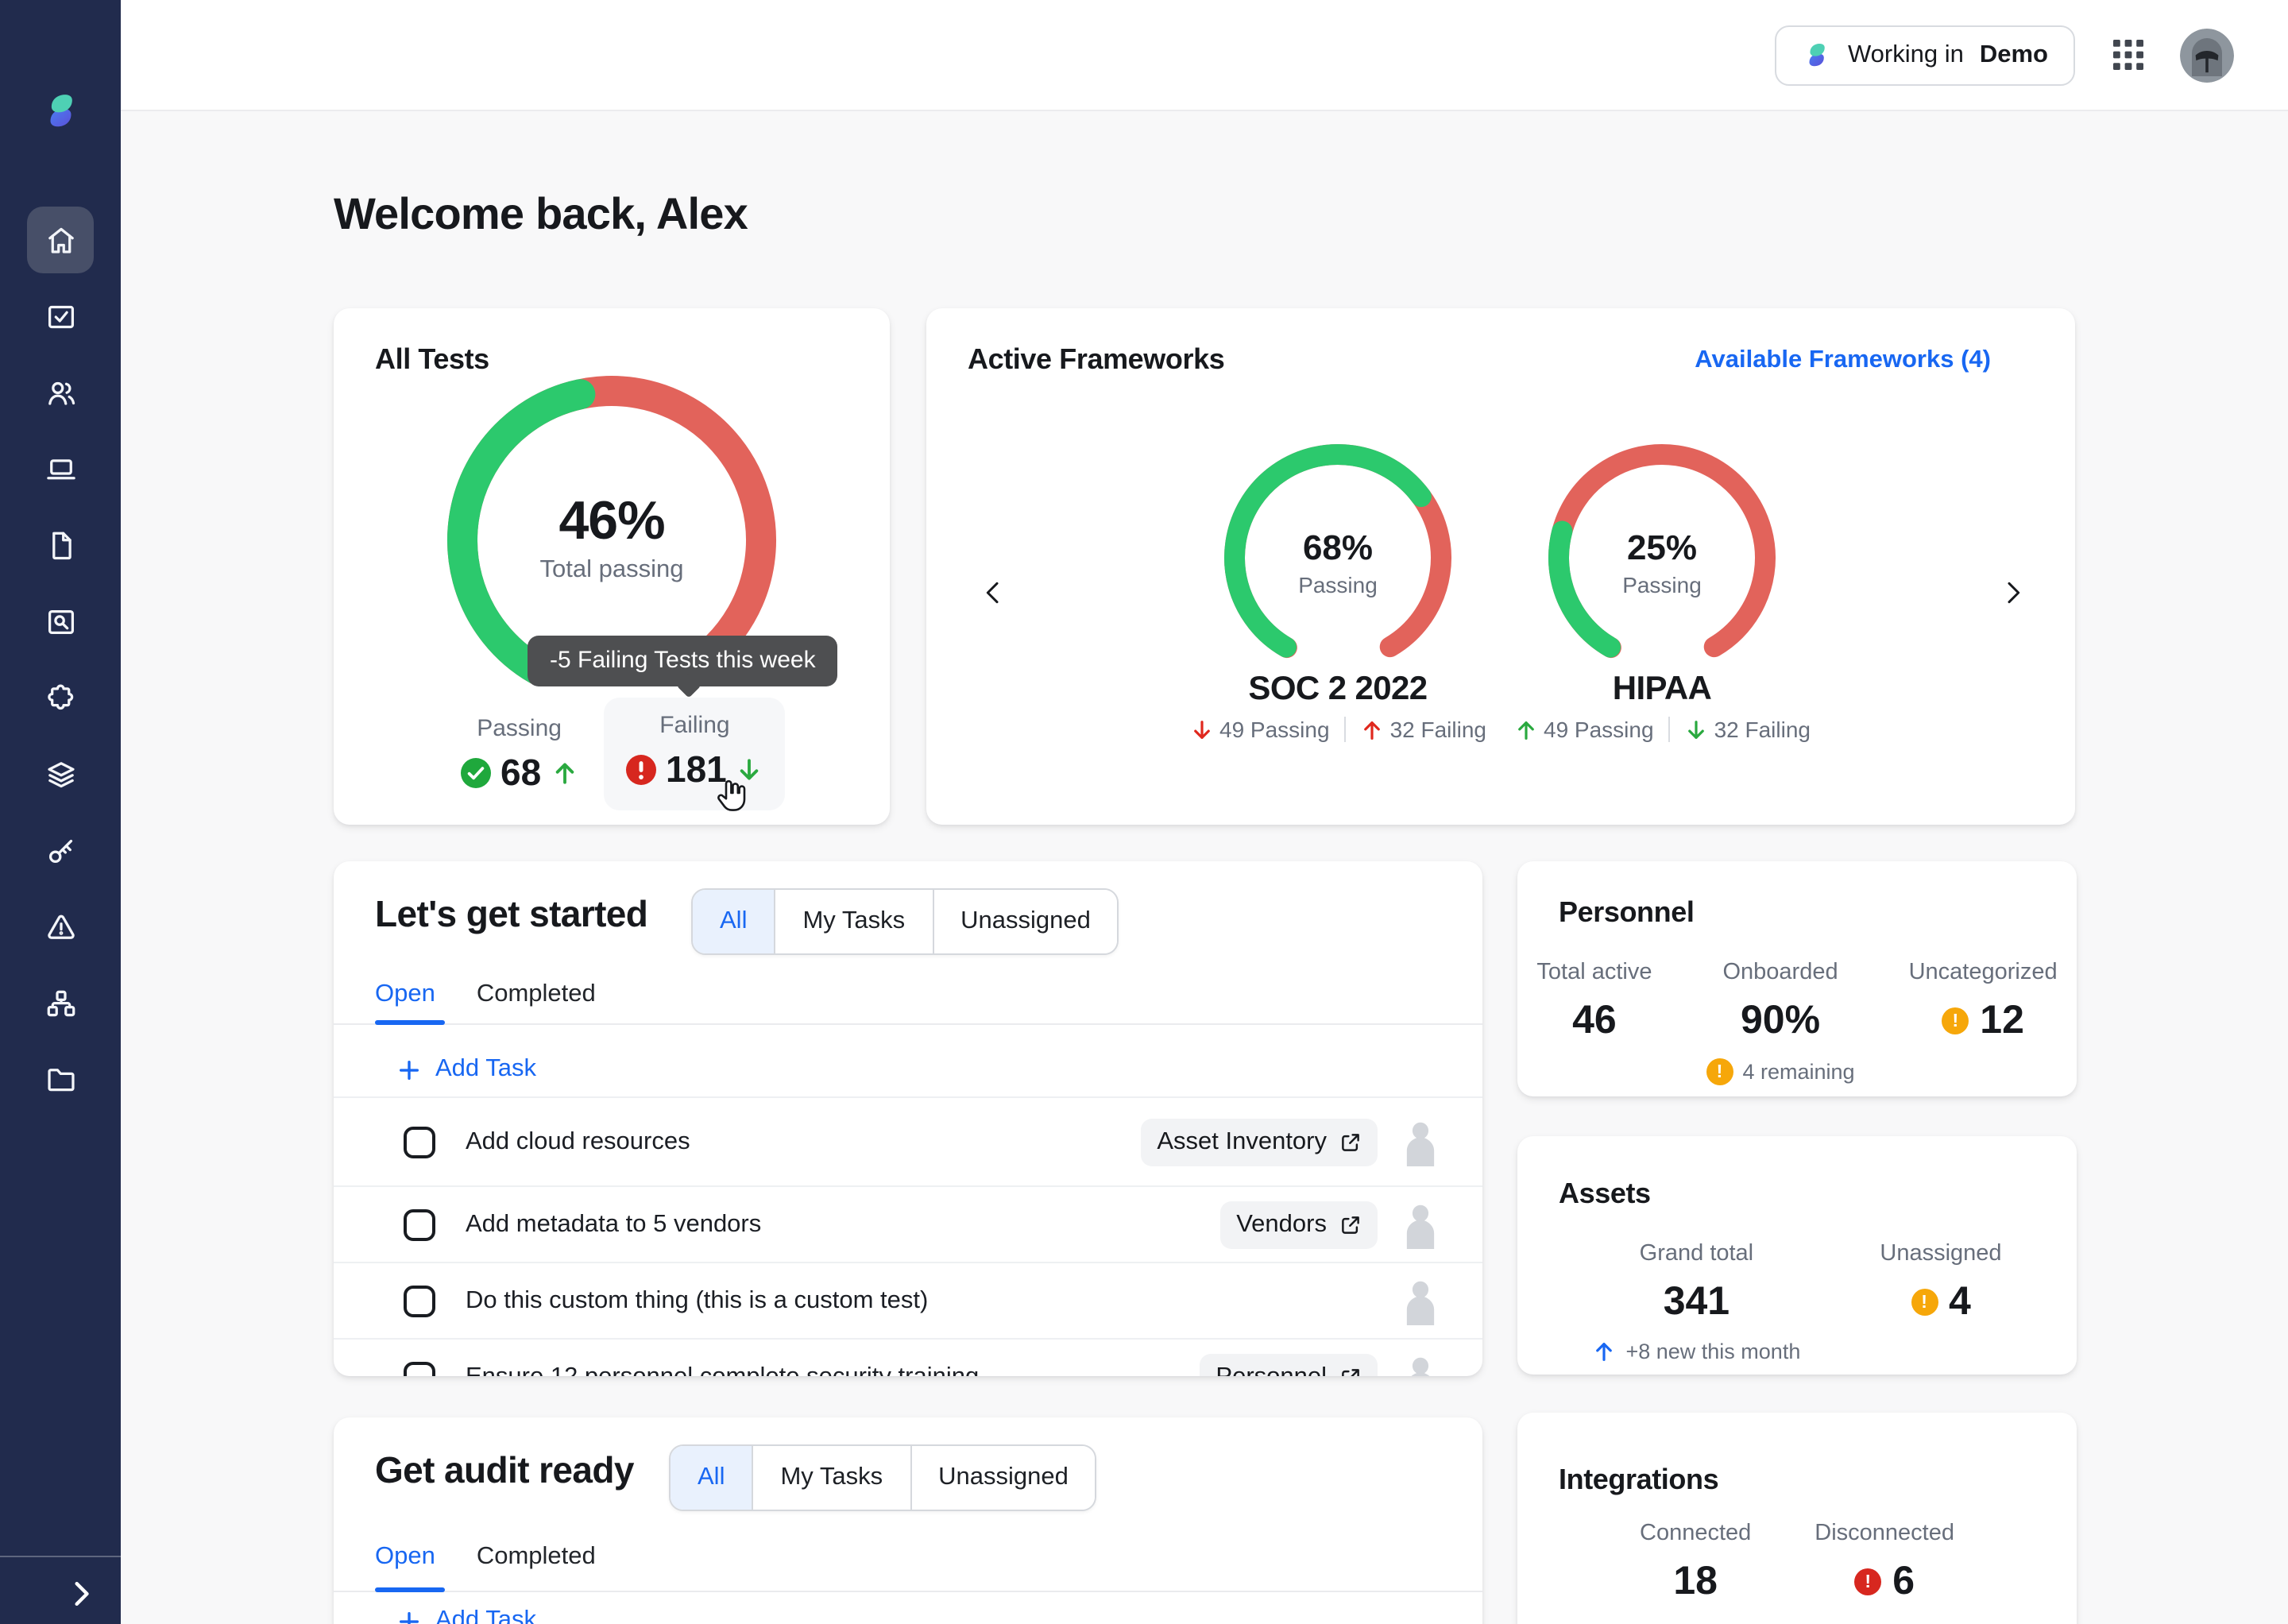 The height and width of the screenshot is (1624, 2288). What do you see at coordinates (694, 725) in the screenshot?
I see `failing-label: Failing` at bounding box center [694, 725].